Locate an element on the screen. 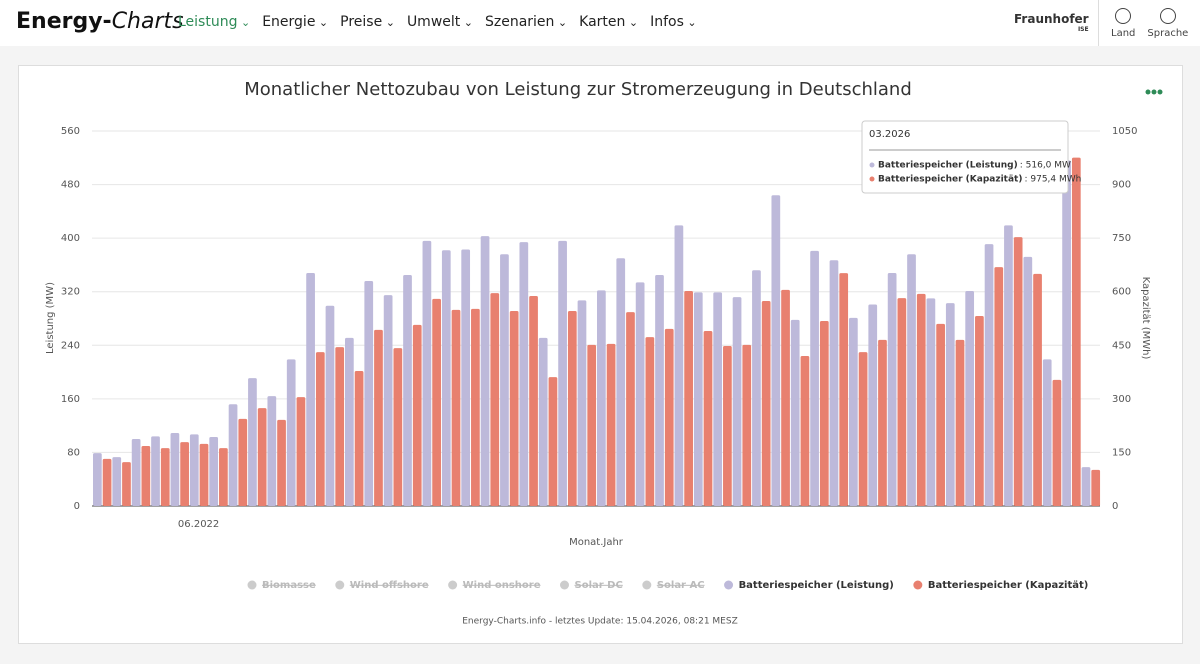 Image resolution: width=1200 pixels, height=664 pixels. brand-first: Energy- is located at coordinates (64, 21).